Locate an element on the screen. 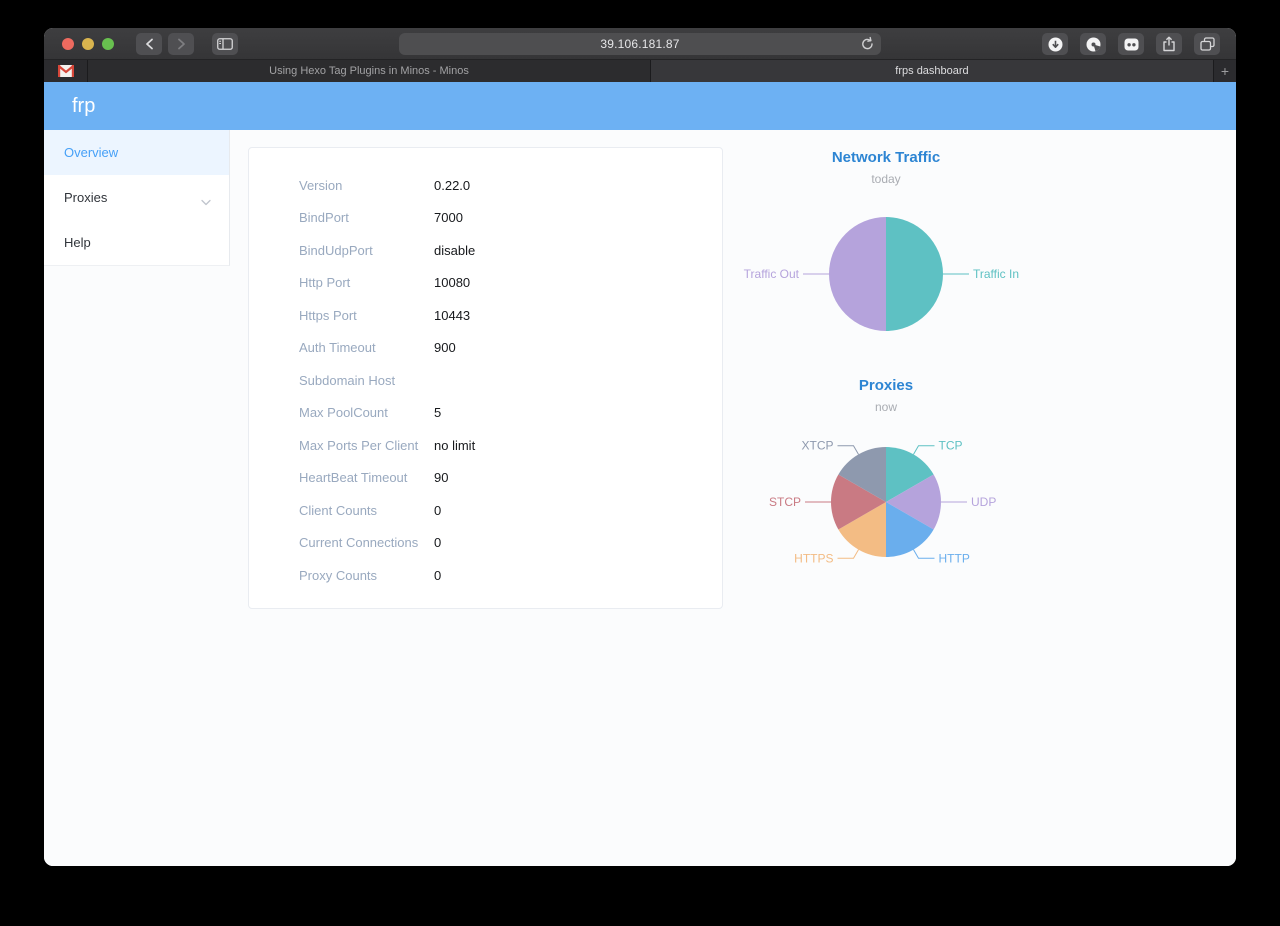  tab-frps-dashboard: frps dashboard is located at coordinates (932, 71).